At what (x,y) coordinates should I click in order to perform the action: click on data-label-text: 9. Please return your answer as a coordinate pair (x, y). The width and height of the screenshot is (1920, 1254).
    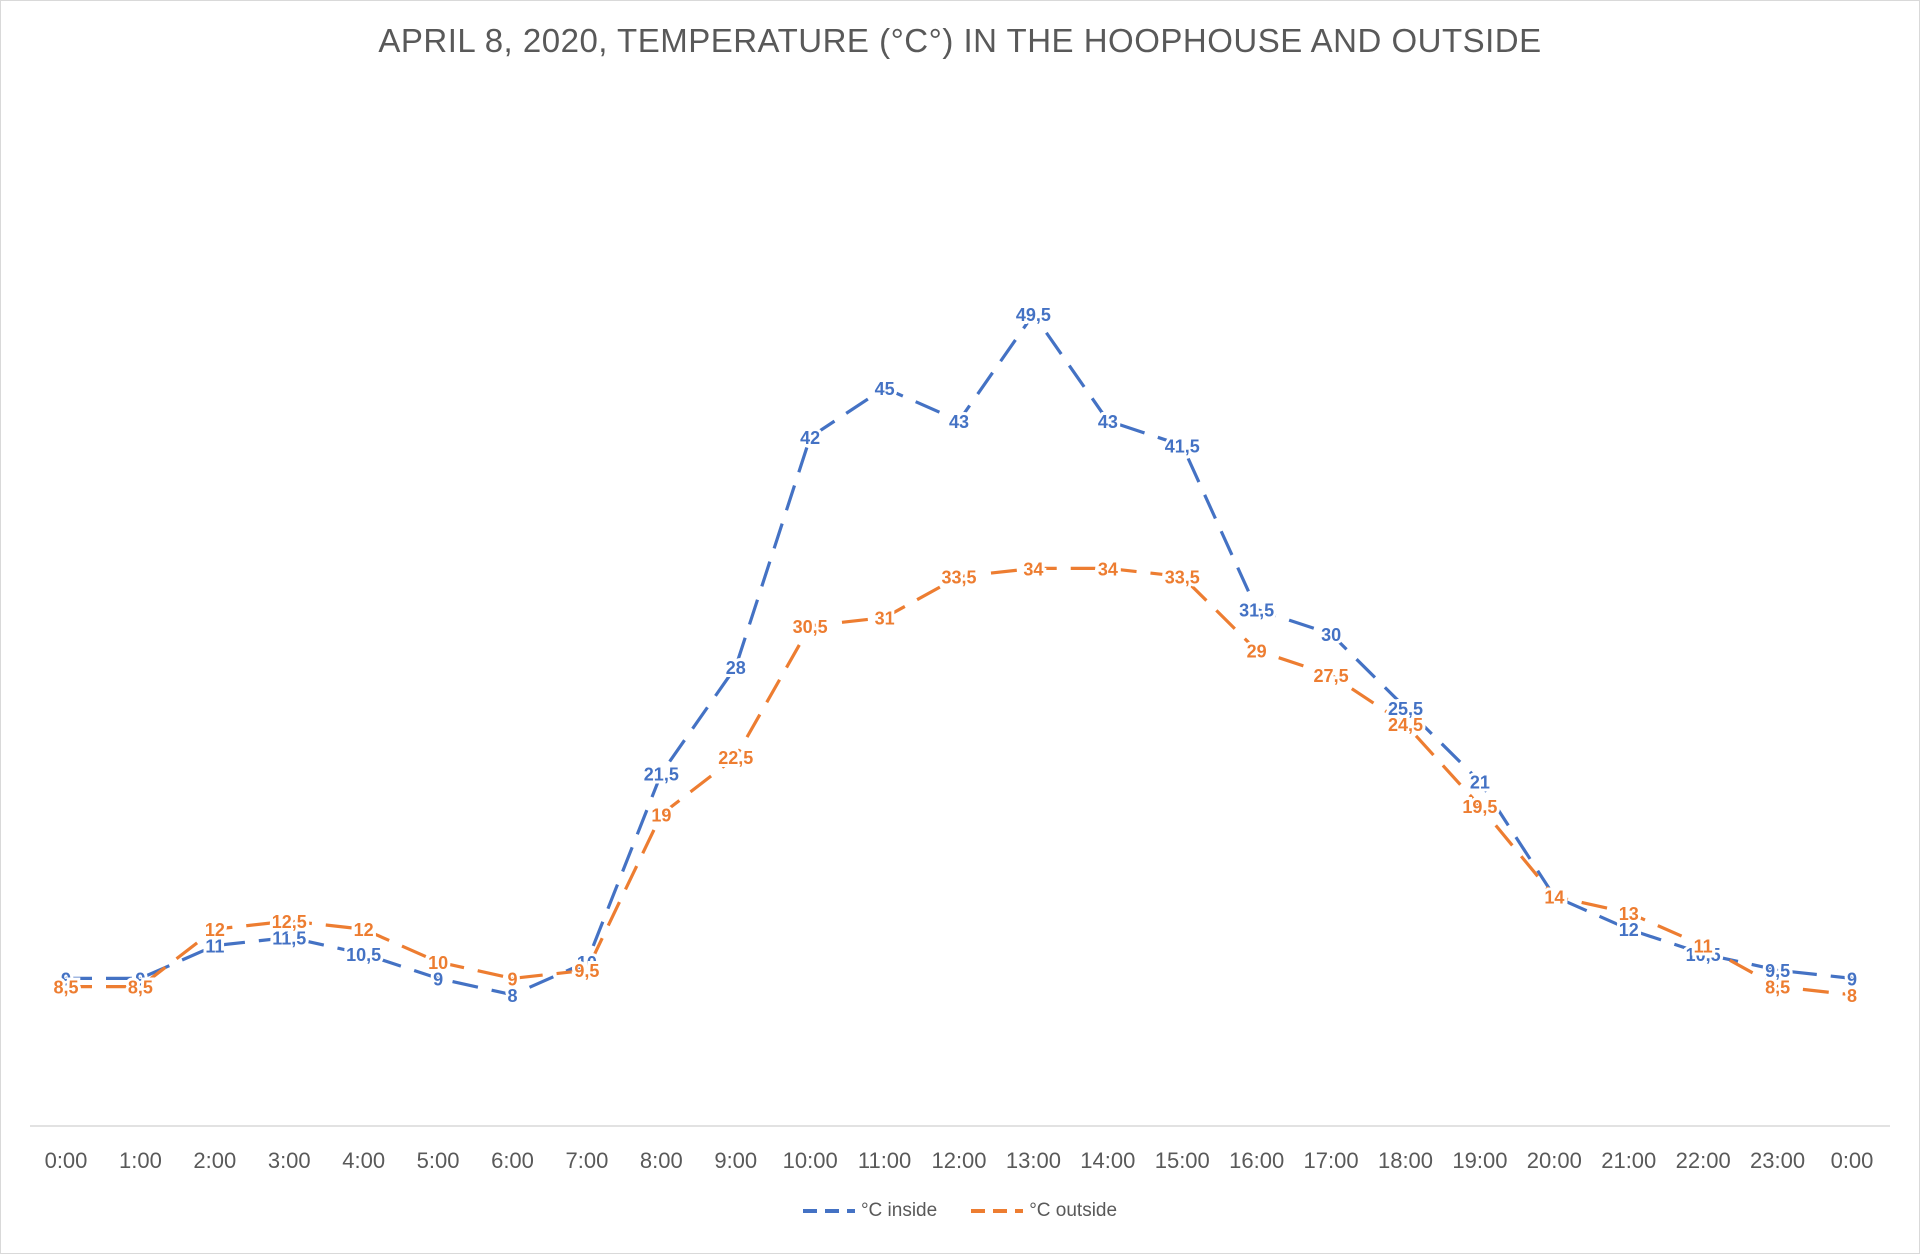
    Looking at the image, I should click on (66, 979).